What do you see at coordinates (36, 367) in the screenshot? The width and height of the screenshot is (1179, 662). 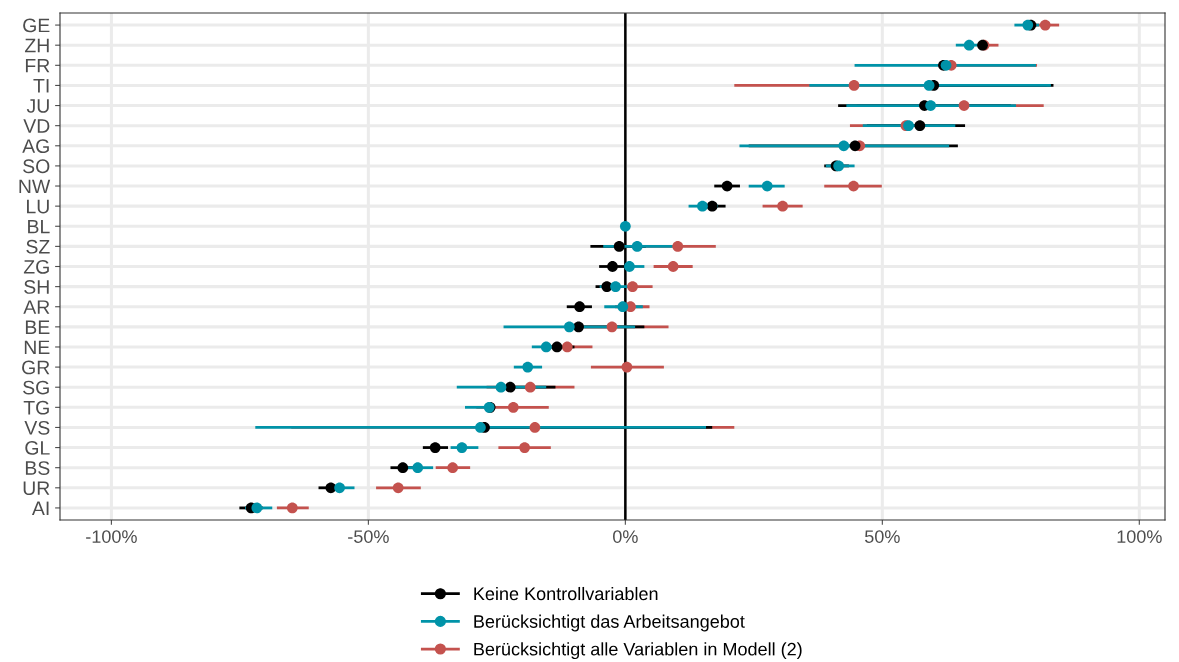 I see `y-tick-label: GR` at bounding box center [36, 367].